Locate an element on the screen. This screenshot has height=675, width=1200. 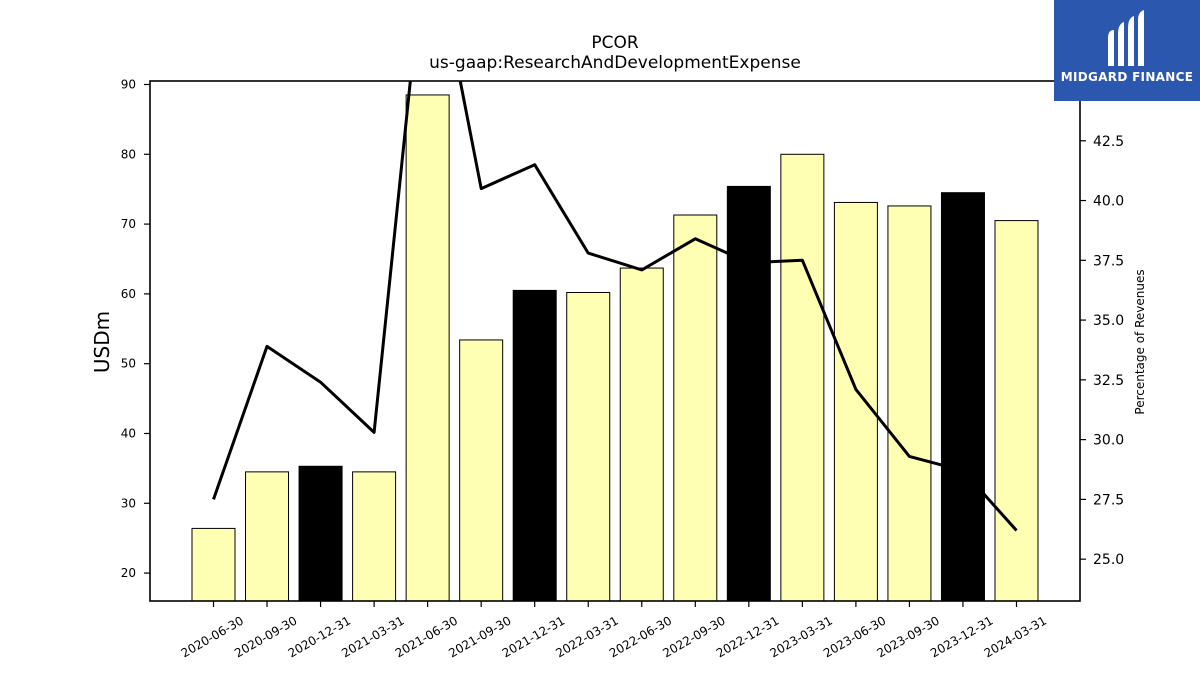
y-ticks: 20 30 40 50 60 70 80 90 is located at coordinates (135, 328).